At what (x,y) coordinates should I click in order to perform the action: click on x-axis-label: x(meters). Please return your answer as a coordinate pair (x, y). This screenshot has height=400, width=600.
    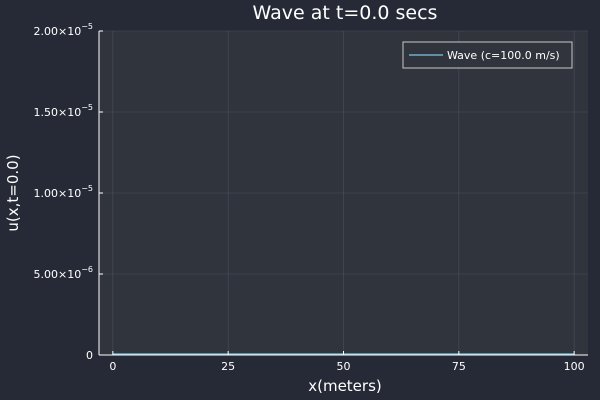
    Looking at the image, I should click on (345, 386).